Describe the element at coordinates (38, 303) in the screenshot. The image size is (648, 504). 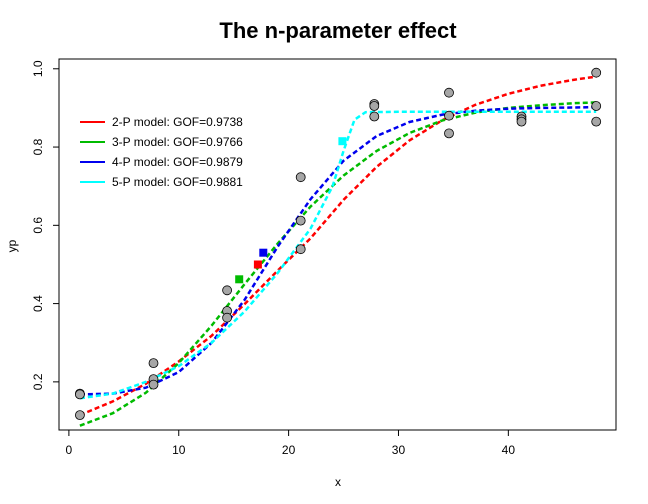
I see `y-tick-label: 0.4` at that location.